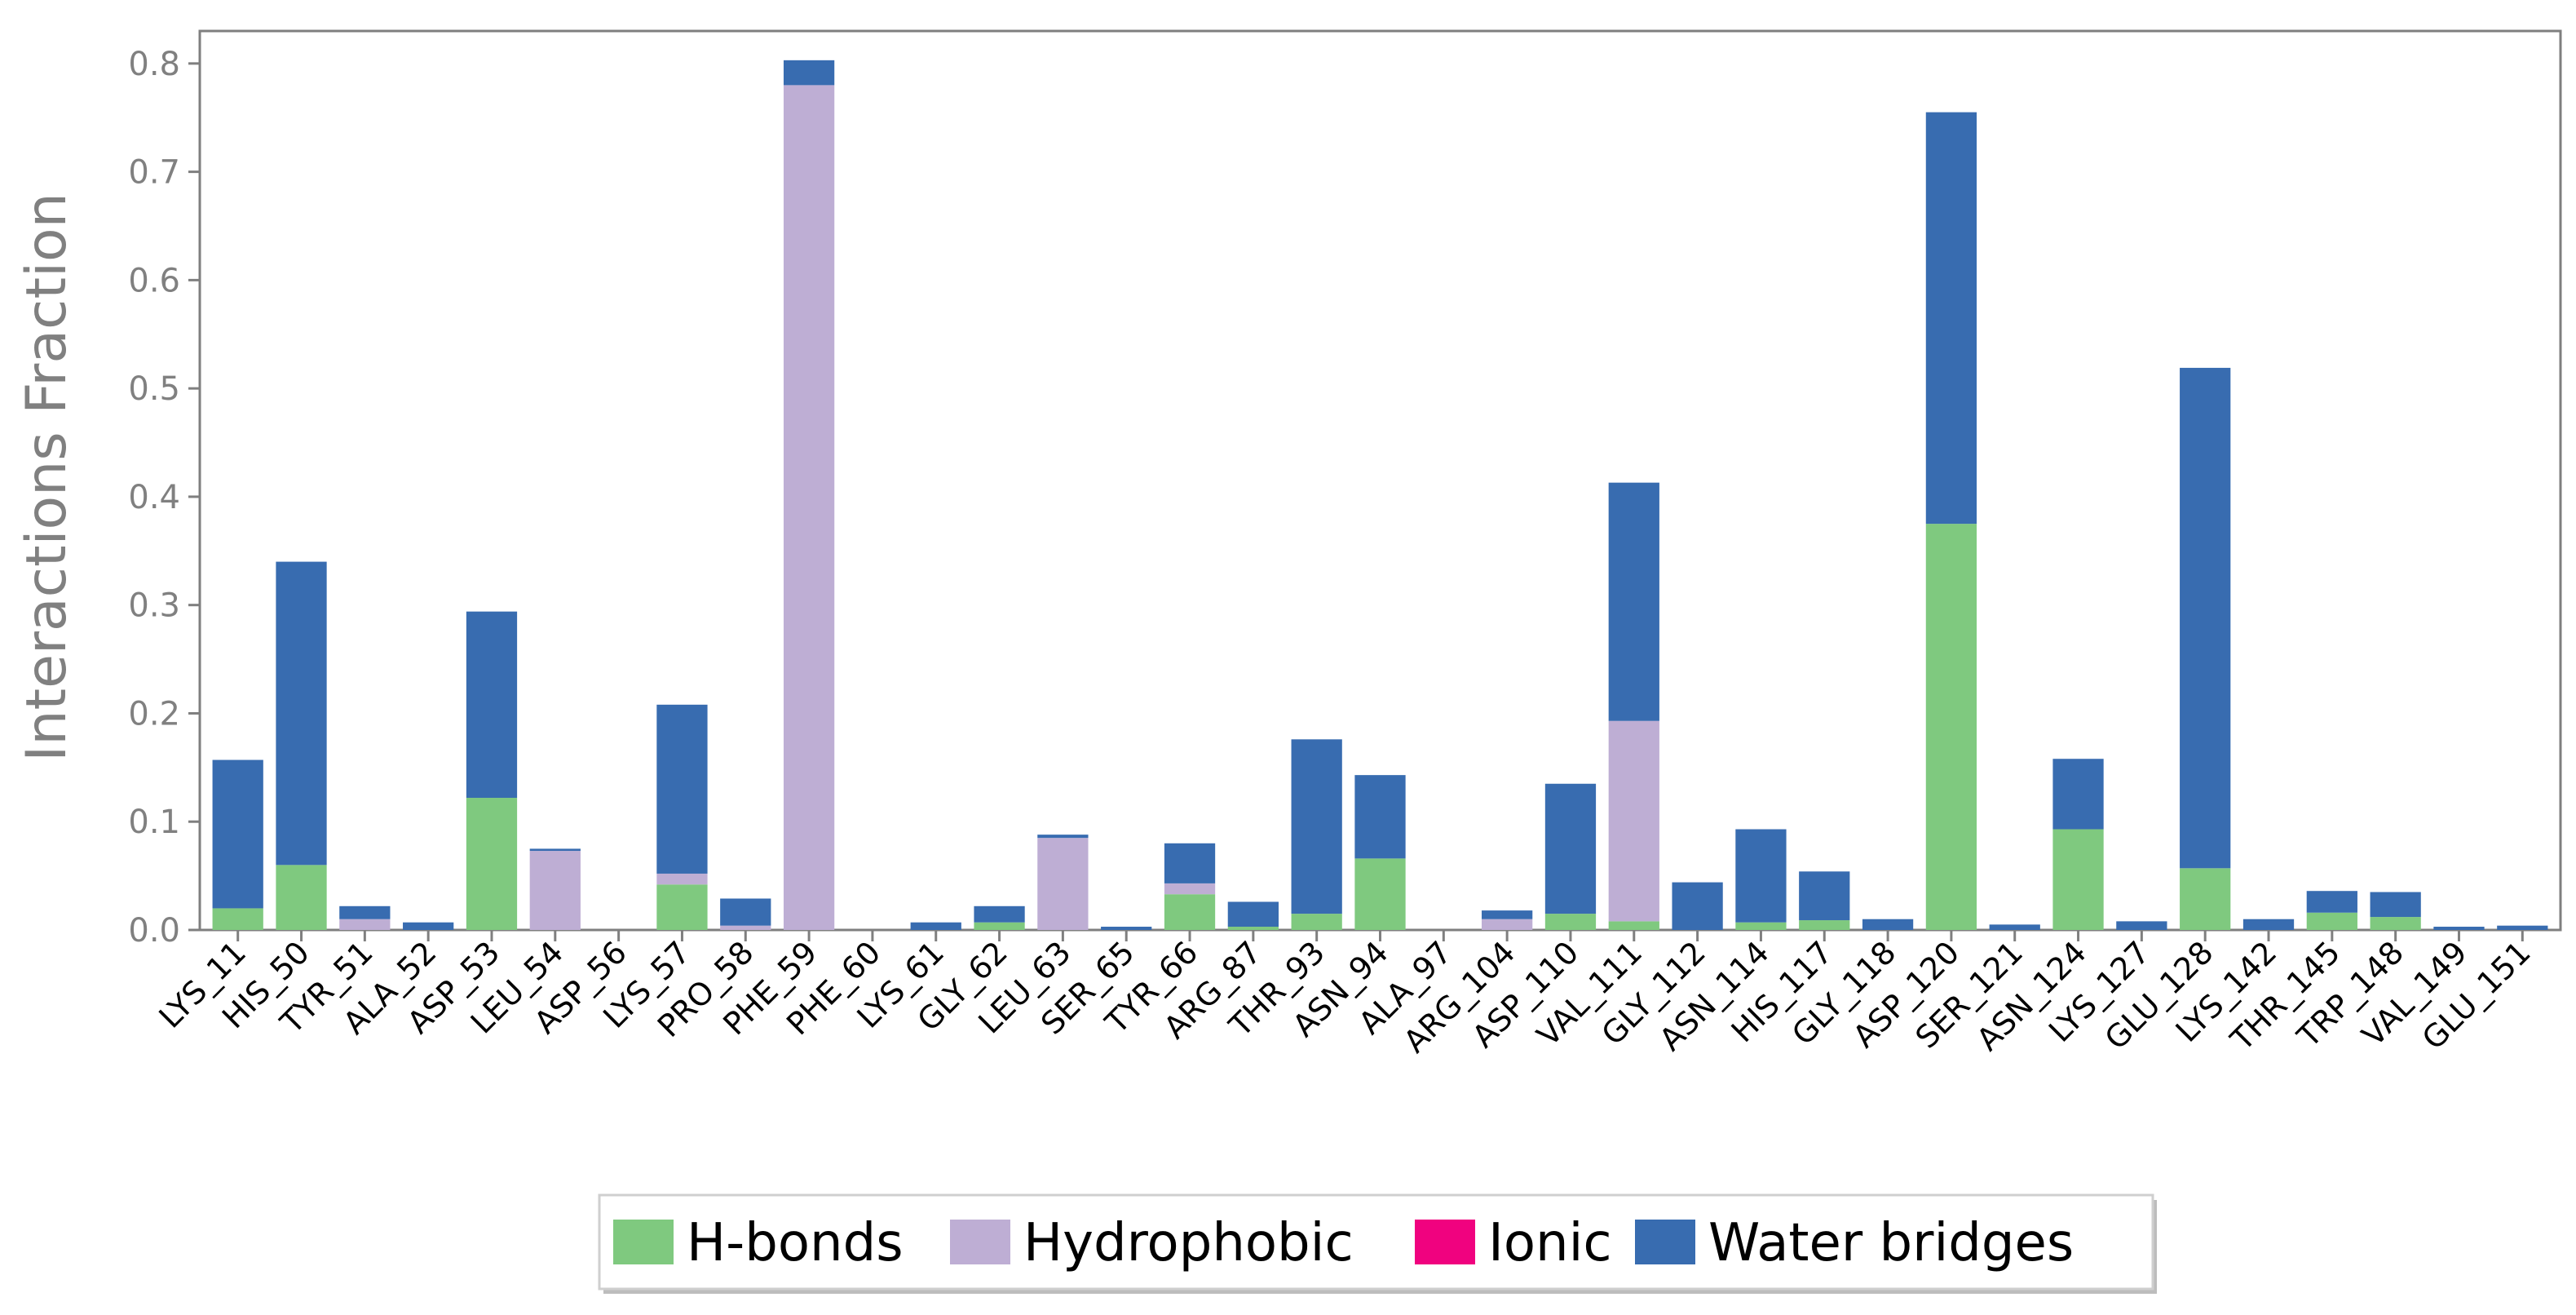 The height and width of the screenshot is (1315, 2576). Describe the element at coordinates (154, 497) in the screenshot. I see `y-tick-label: 0.4` at that location.